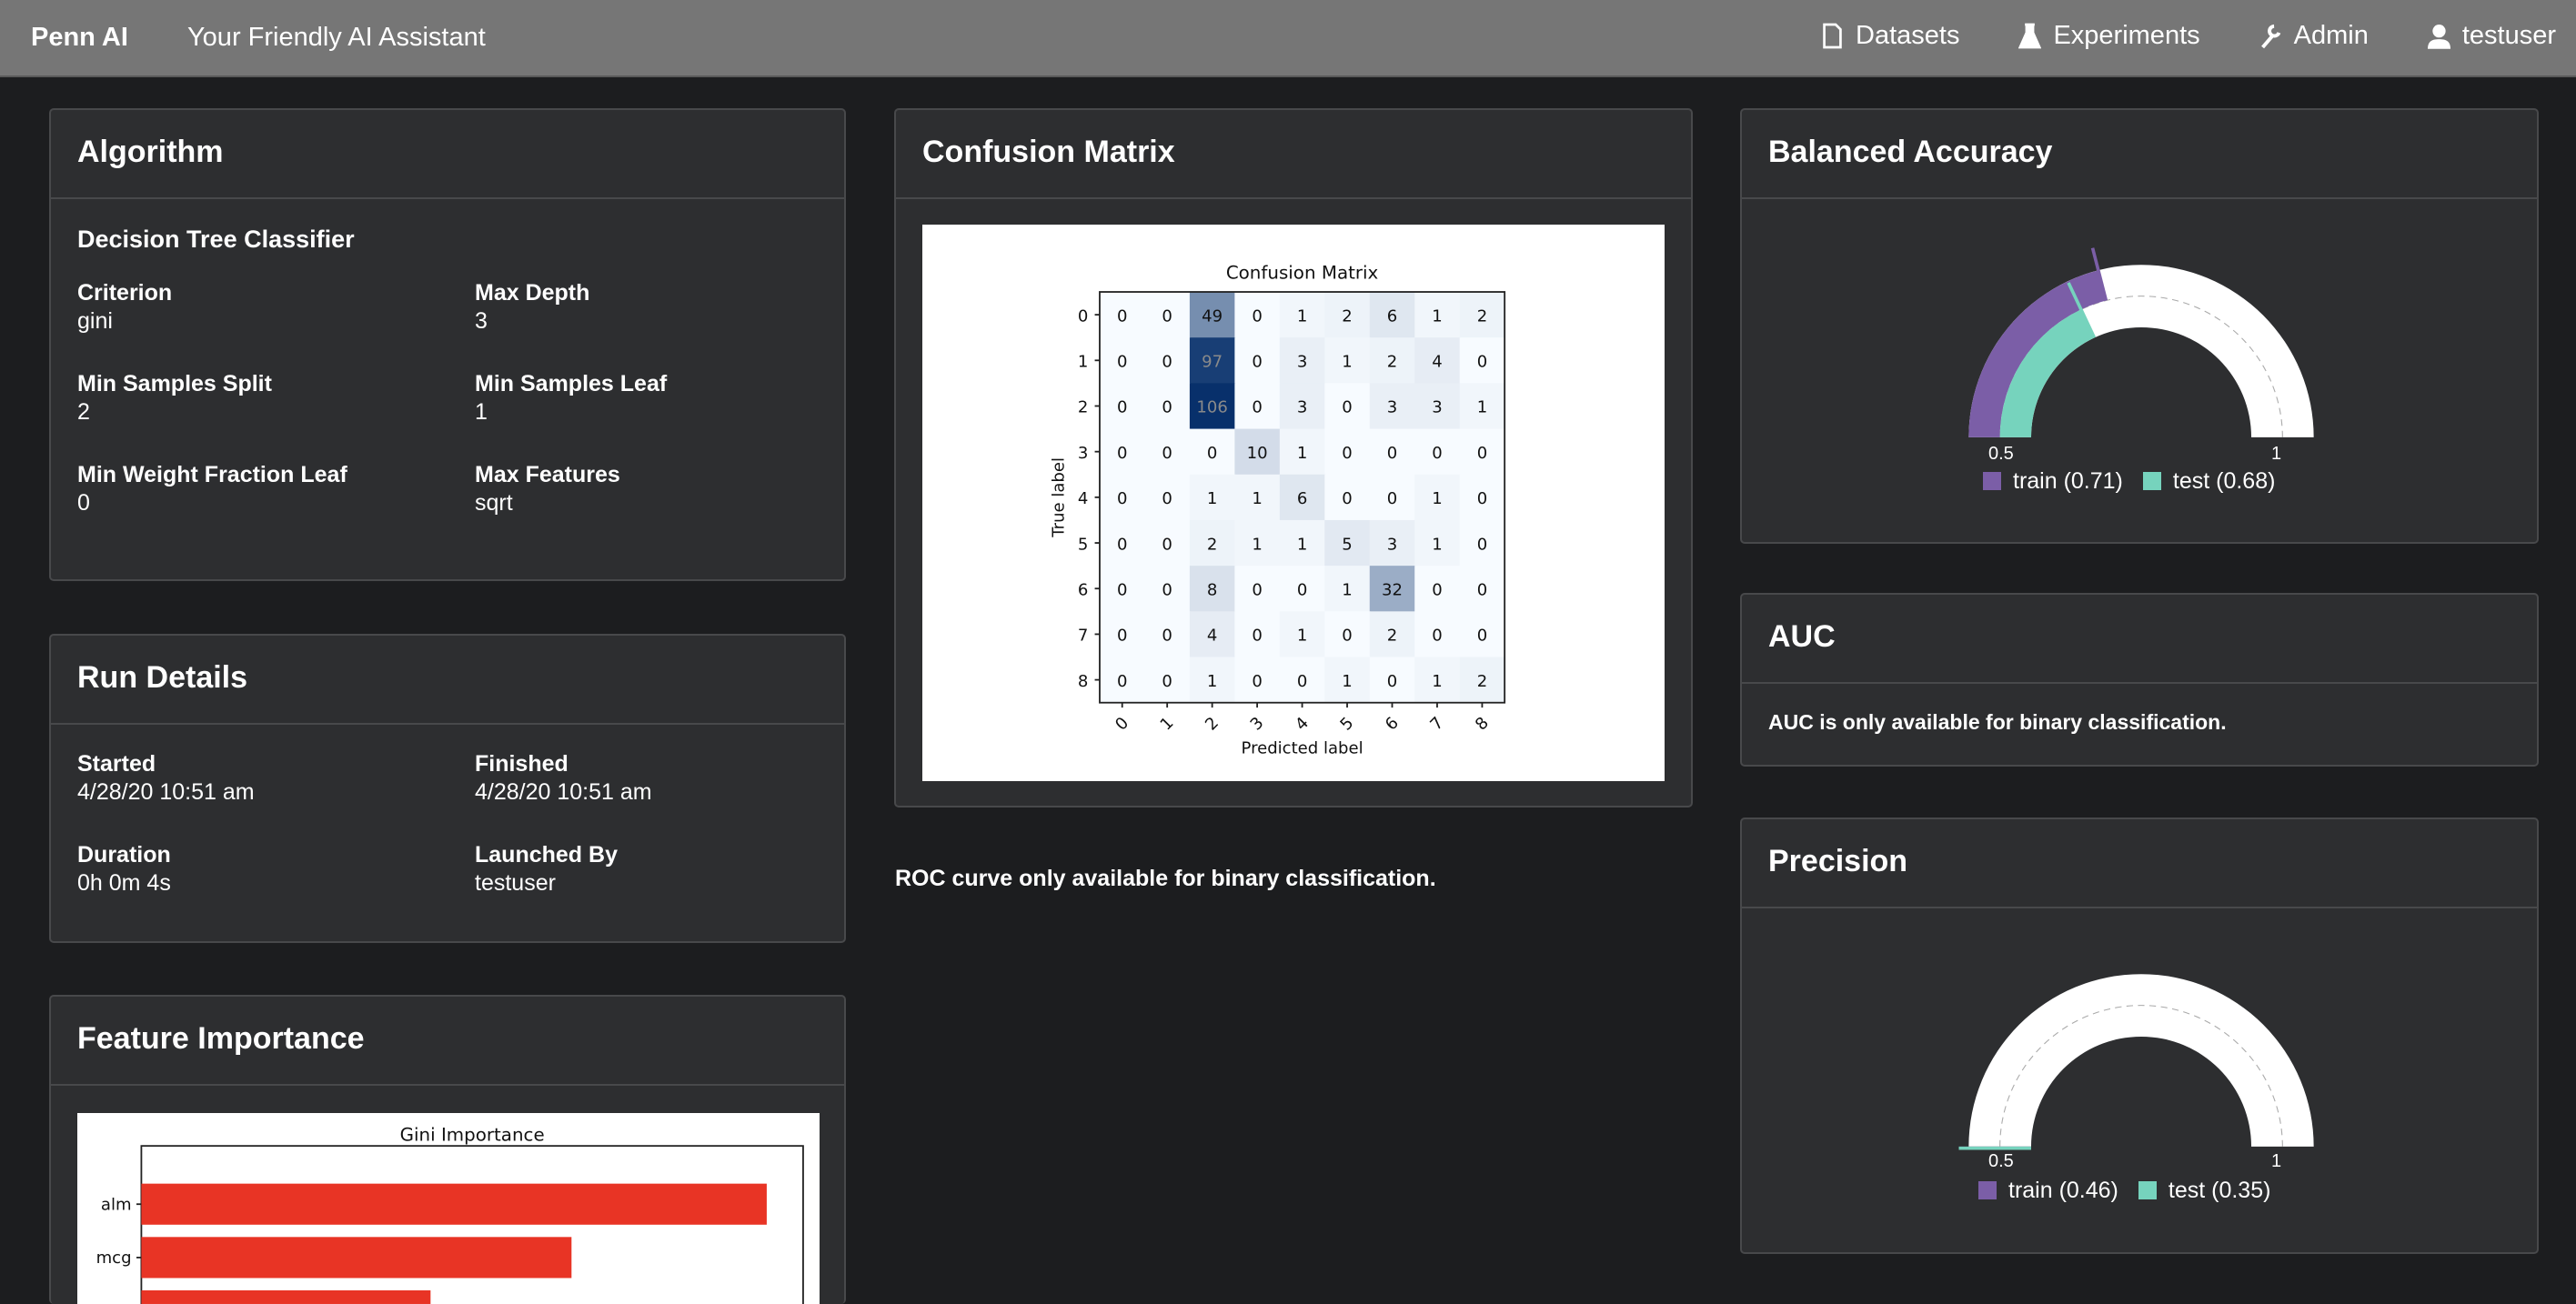  I want to click on cell-value: 32, so click(1392, 589).